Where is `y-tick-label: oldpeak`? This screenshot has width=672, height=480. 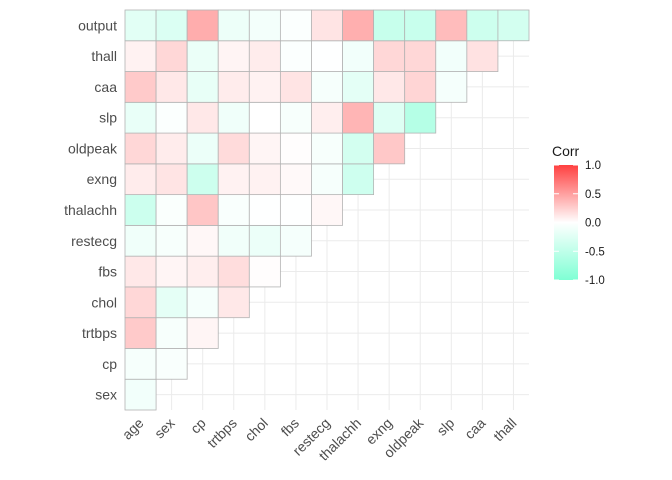
y-tick-label: oldpeak is located at coordinates (93, 148).